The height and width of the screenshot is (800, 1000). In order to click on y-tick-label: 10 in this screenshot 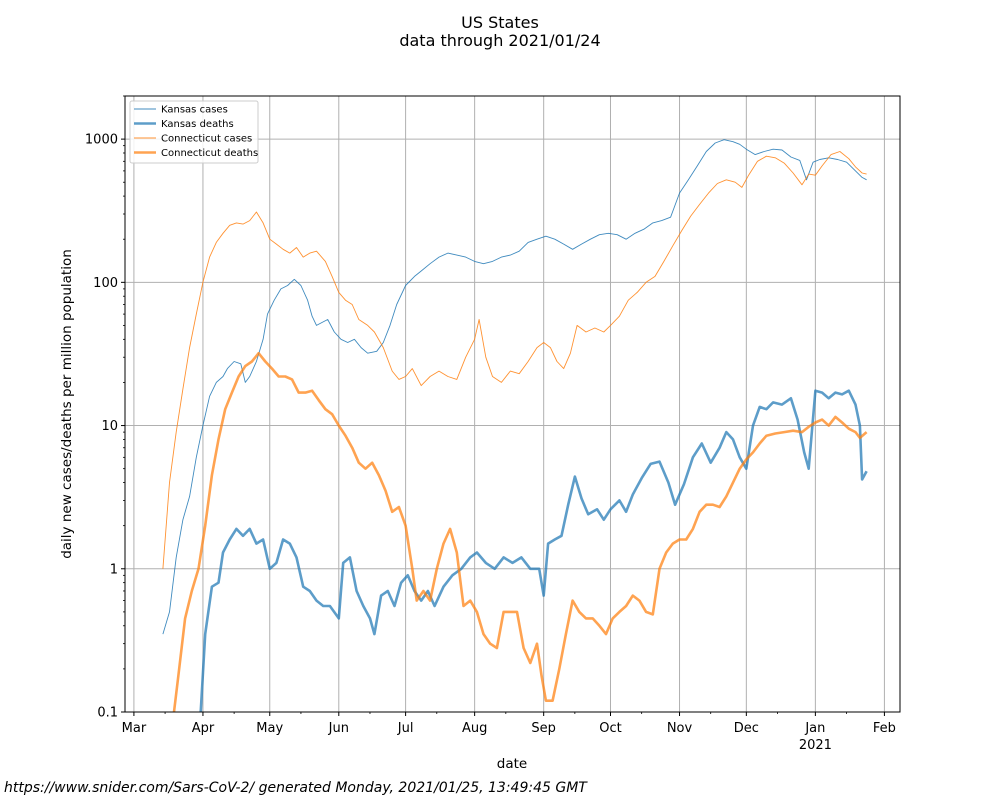, I will do `click(109, 426)`.